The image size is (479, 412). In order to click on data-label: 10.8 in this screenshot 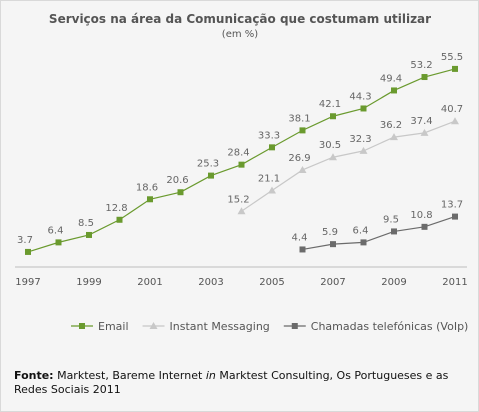, I will do `click(421, 215)`.